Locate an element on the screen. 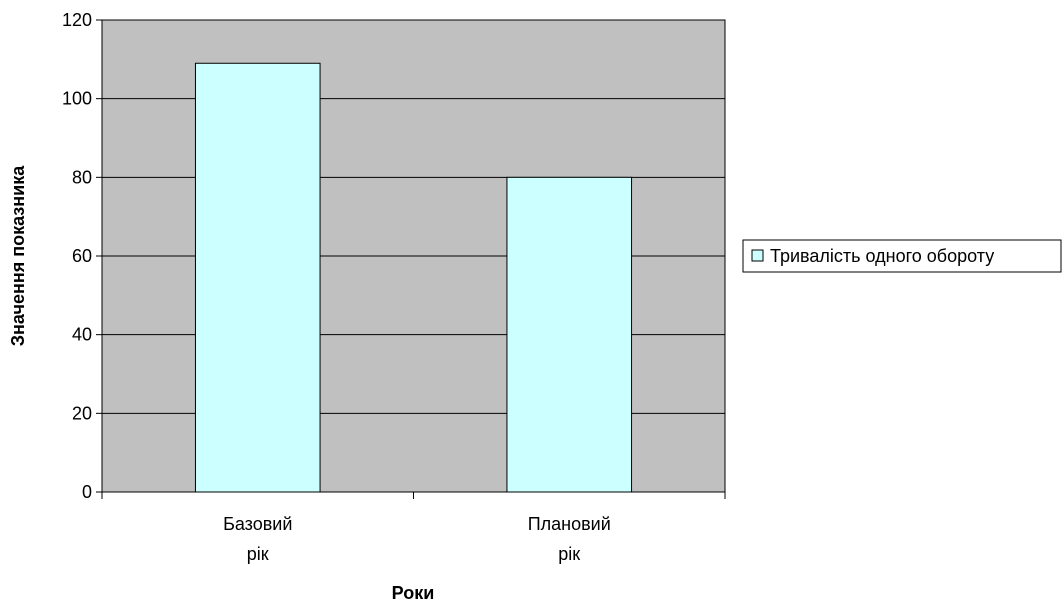  y-axis-title: Значення показника is located at coordinates (18, 255).